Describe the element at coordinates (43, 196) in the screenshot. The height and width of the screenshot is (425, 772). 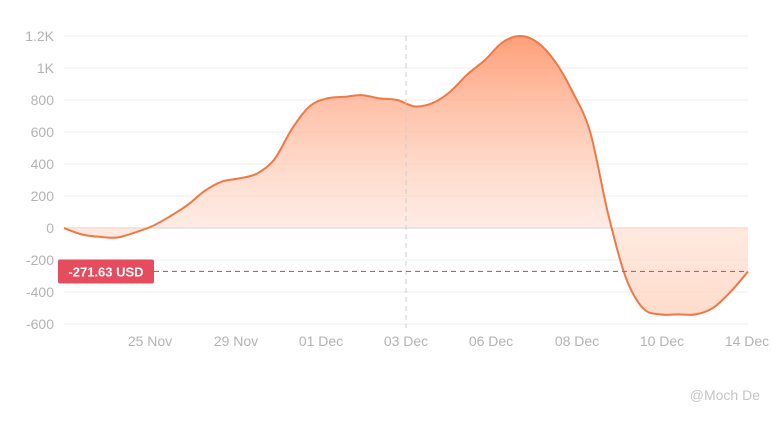
I see `y-tick-label: 200` at that location.